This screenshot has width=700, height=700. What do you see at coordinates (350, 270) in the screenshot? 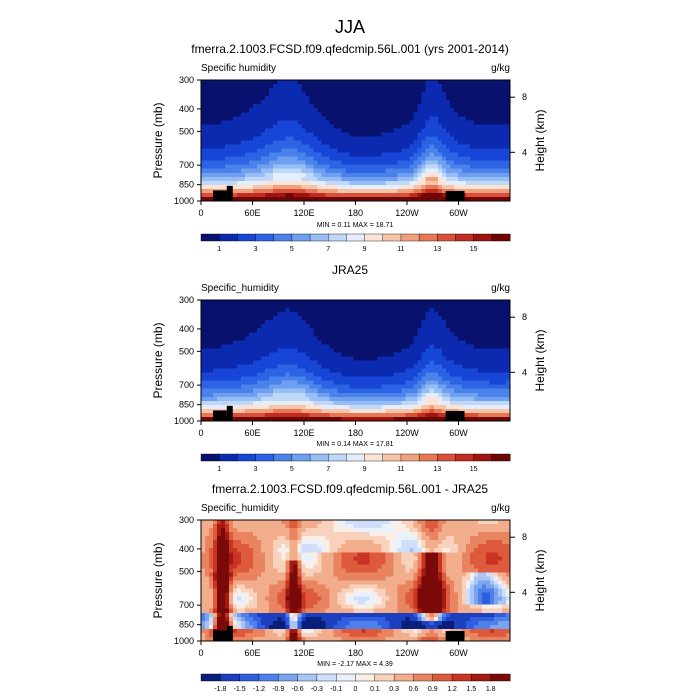
I see `panel-title: JRA25` at bounding box center [350, 270].